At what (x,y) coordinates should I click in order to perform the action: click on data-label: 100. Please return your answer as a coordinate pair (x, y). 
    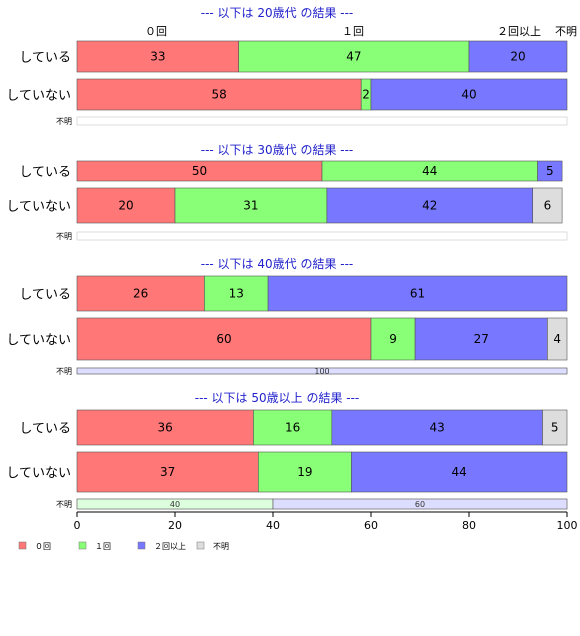
    Looking at the image, I should click on (321, 371).